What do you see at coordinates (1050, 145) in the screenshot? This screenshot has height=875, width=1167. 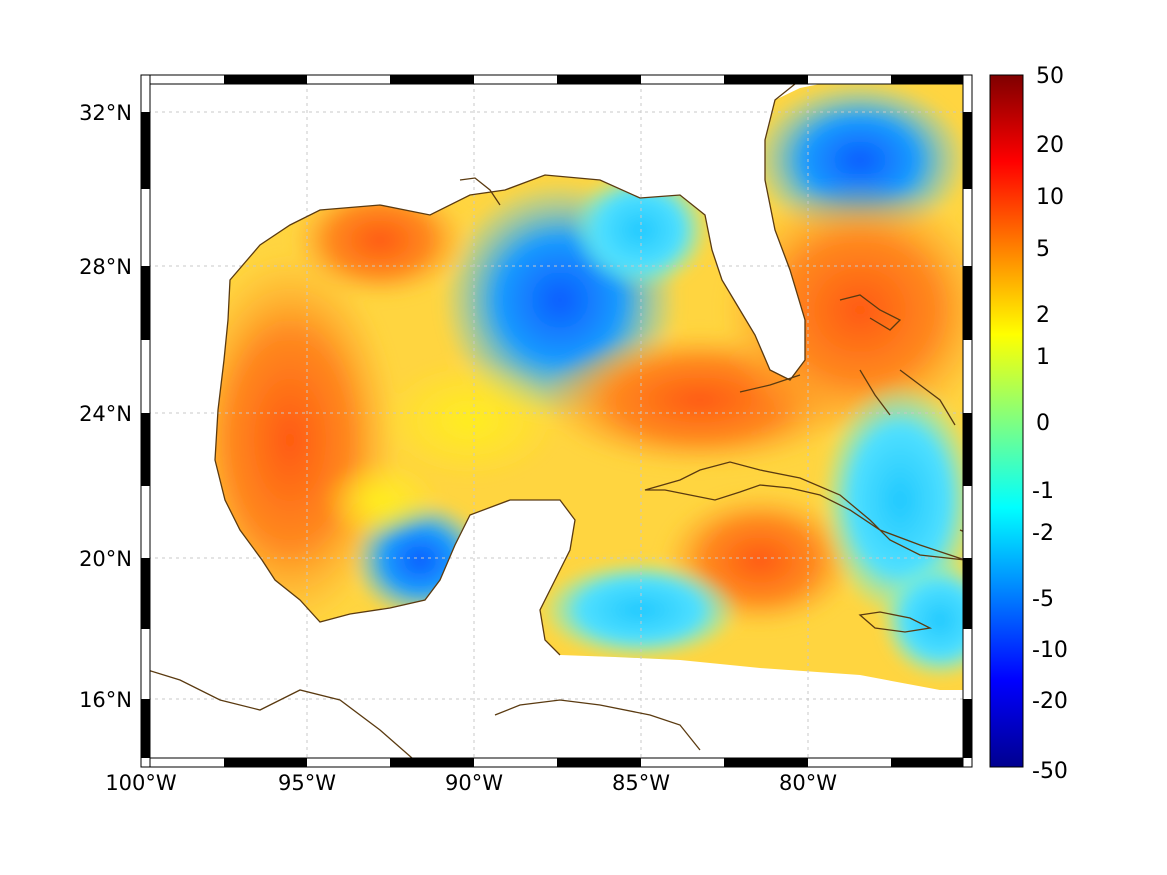 I see `colorbar-label: 20` at bounding box center [1050, 145].